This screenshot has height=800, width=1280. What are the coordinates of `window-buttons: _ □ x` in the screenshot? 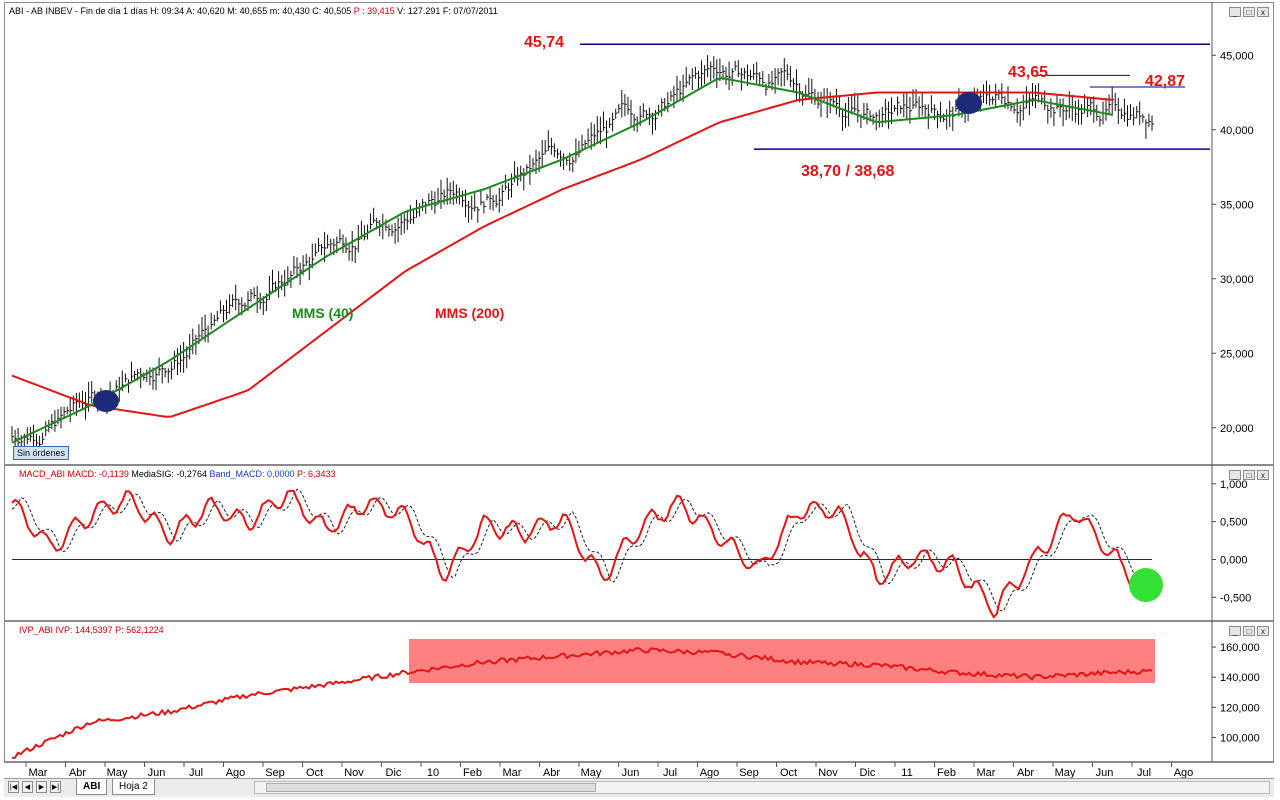 It's located at (1249, 12).